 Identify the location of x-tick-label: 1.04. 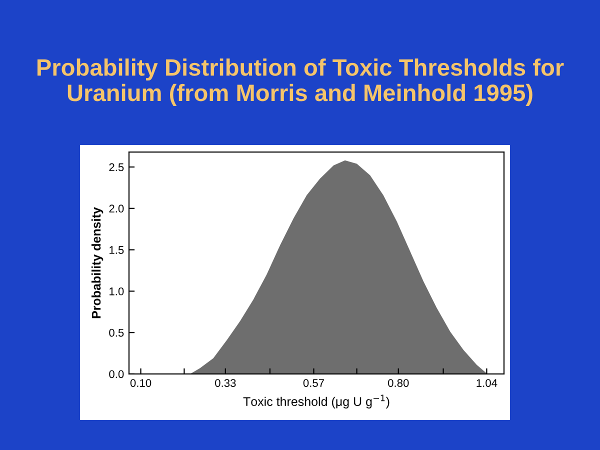
(487, 383).